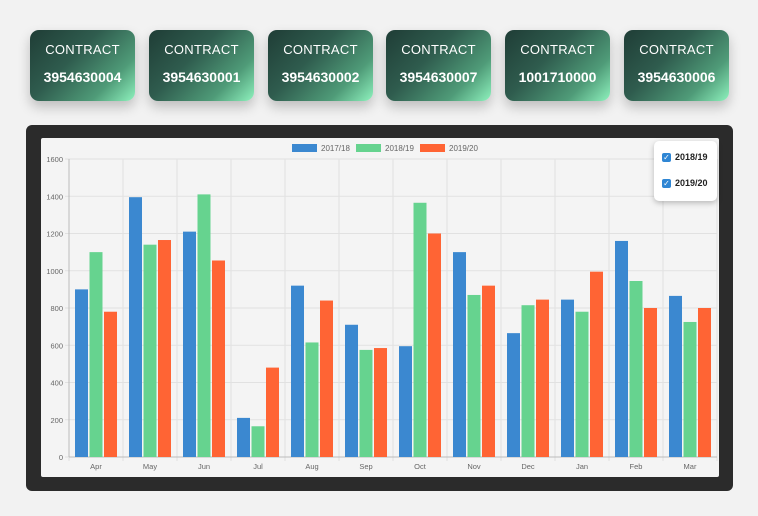 The width and height of the screenshot is (758, 516). What do you see at coordinates (636, 466) in the screenshot?
I see `x-tick-label: Feb` at bounding box center [636, 466].